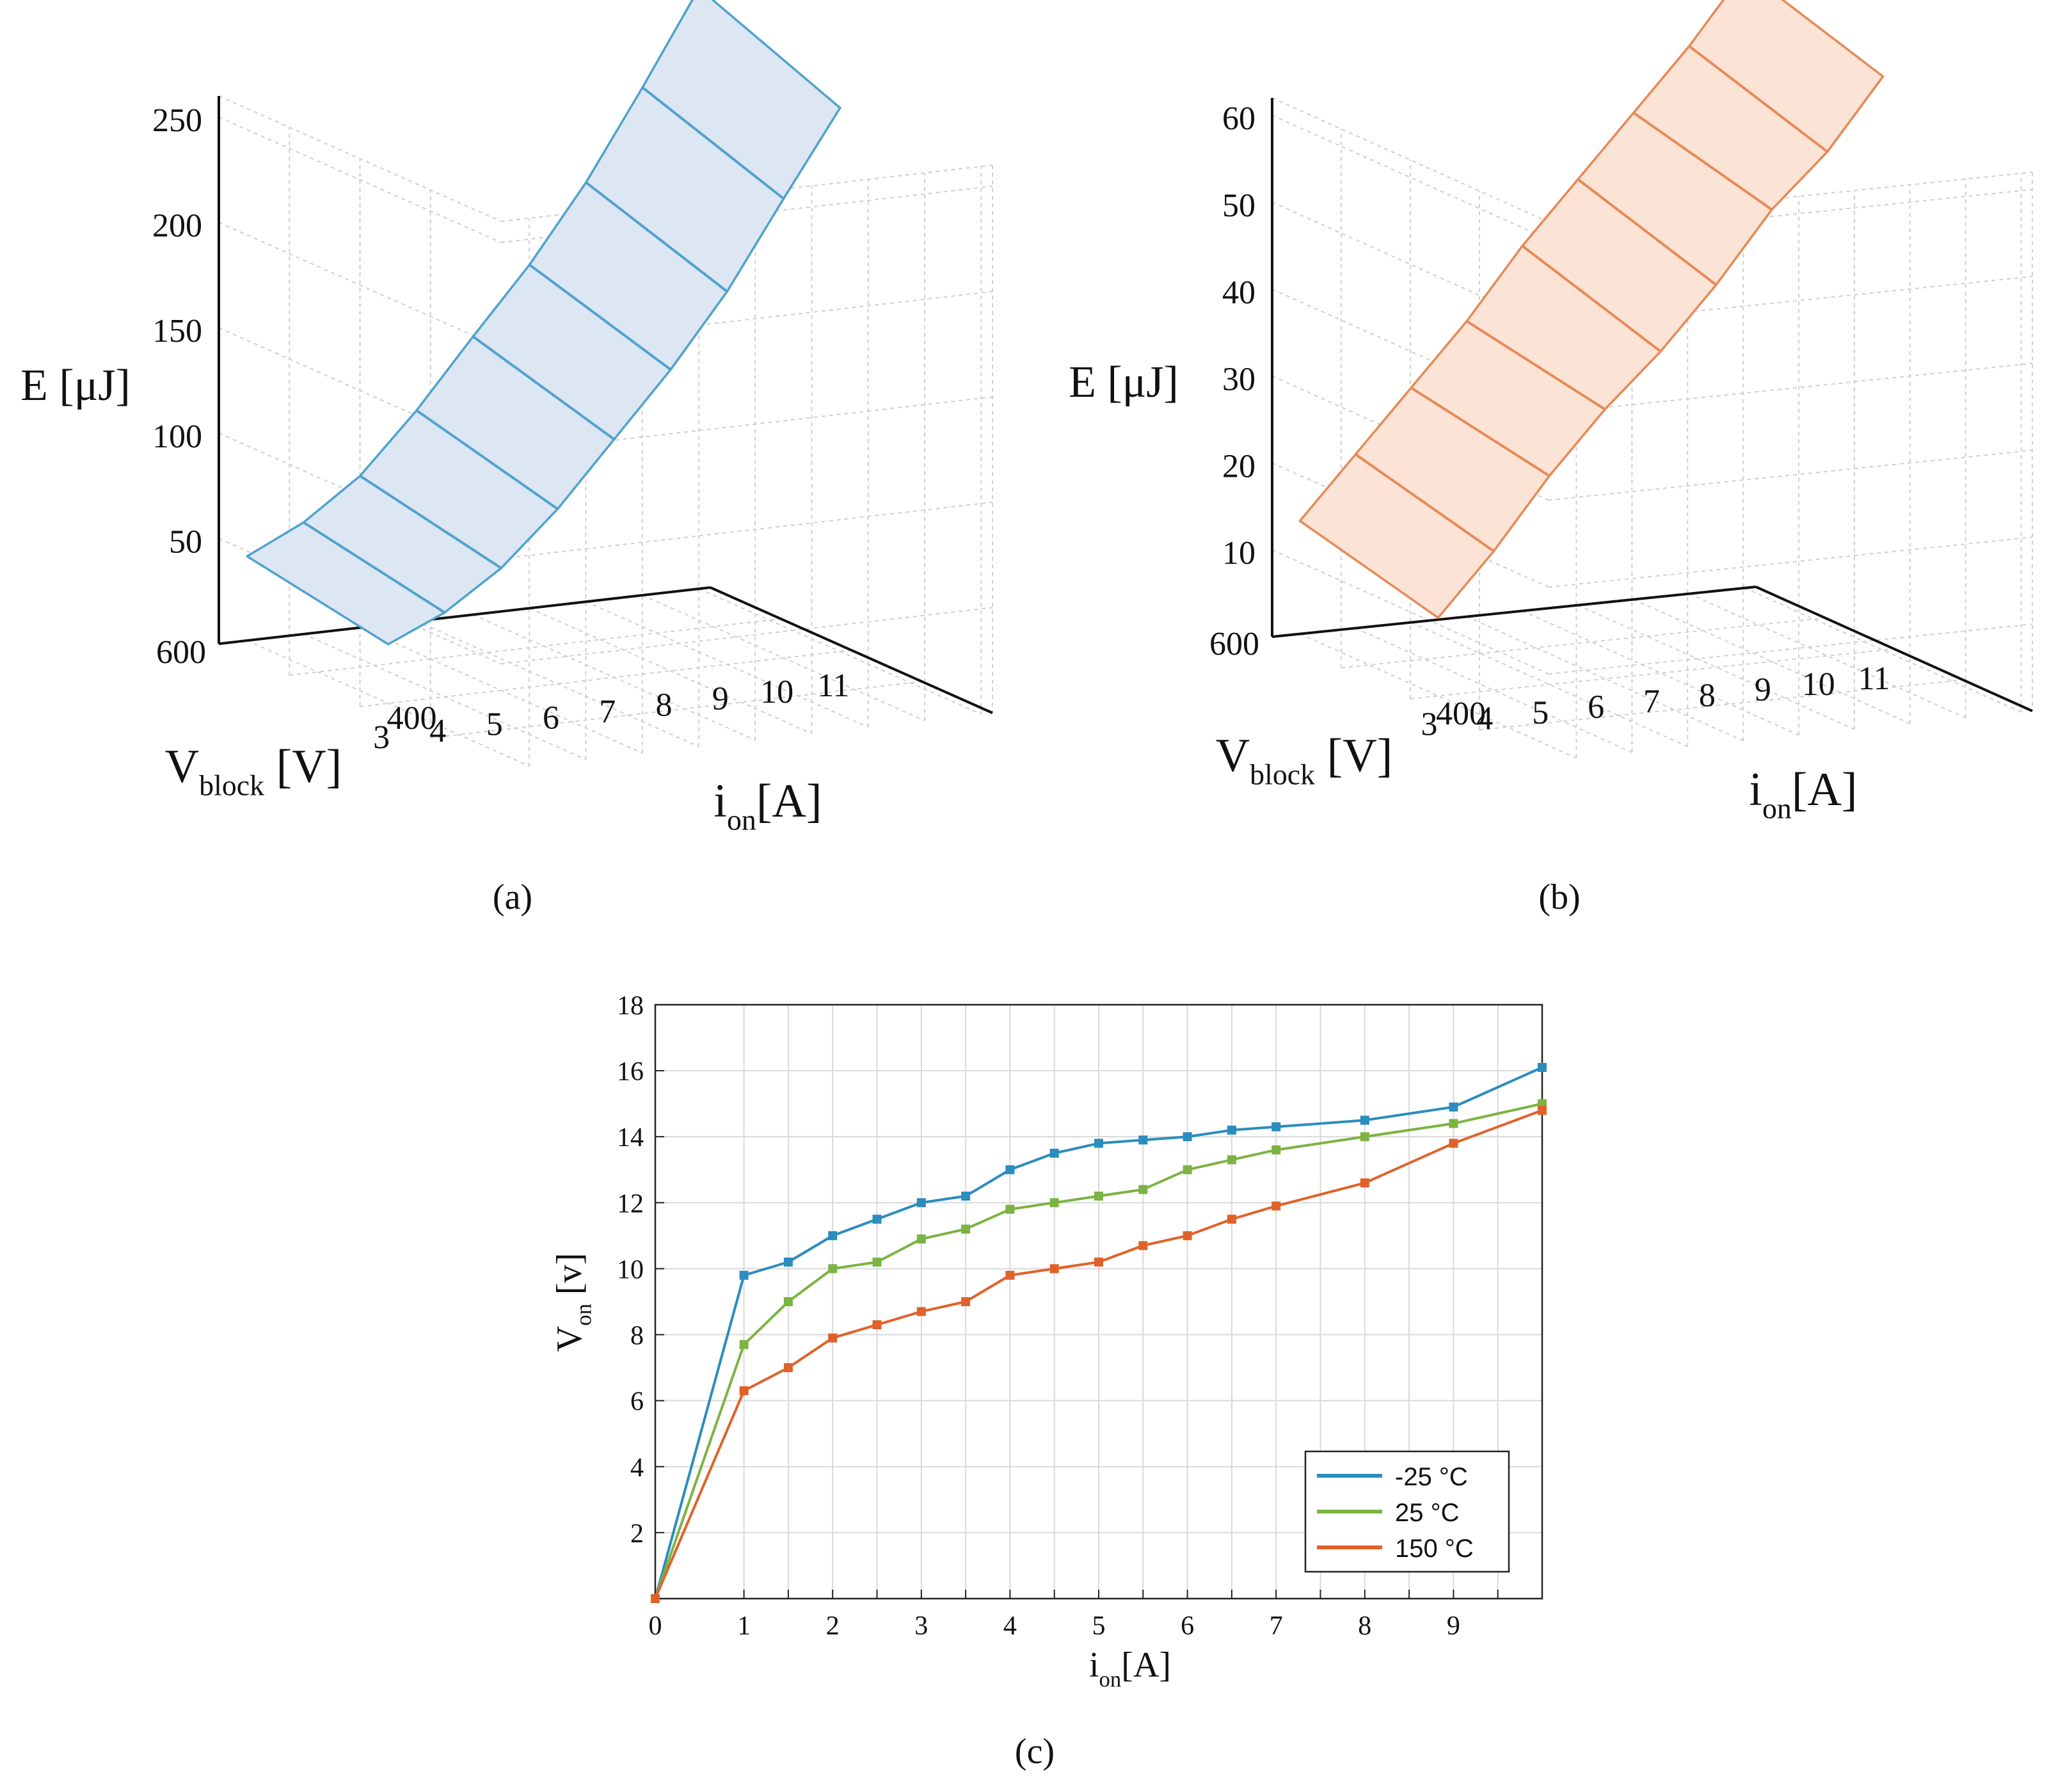  I want to click on panel-label: (c), so click(1035, 1751).